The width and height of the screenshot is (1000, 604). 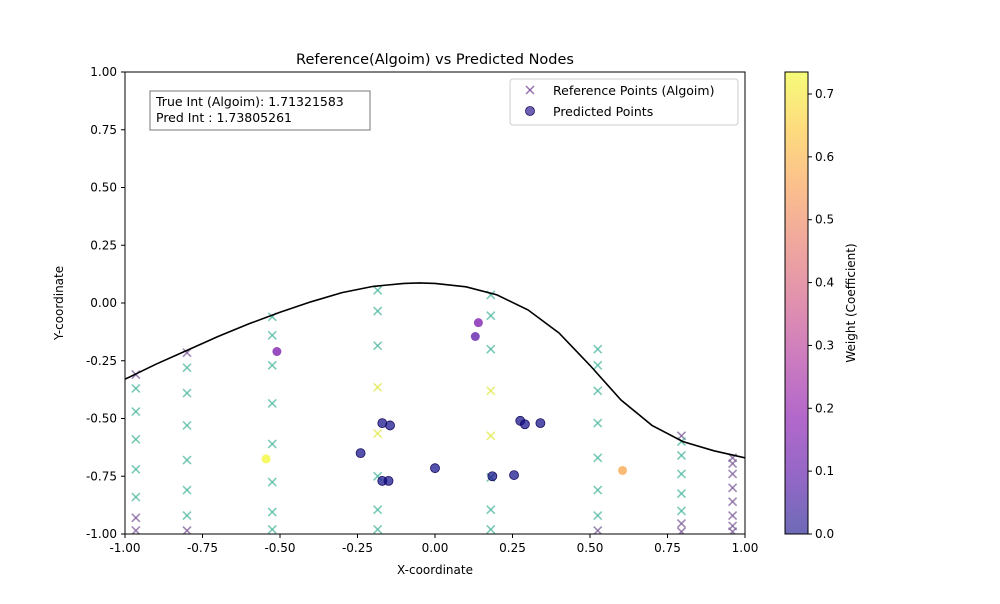 What do you see at coordinates (824, 471) in the screenshot?
I see `colorbar-tick-label: 0.1` at bounding box center [824, 471].